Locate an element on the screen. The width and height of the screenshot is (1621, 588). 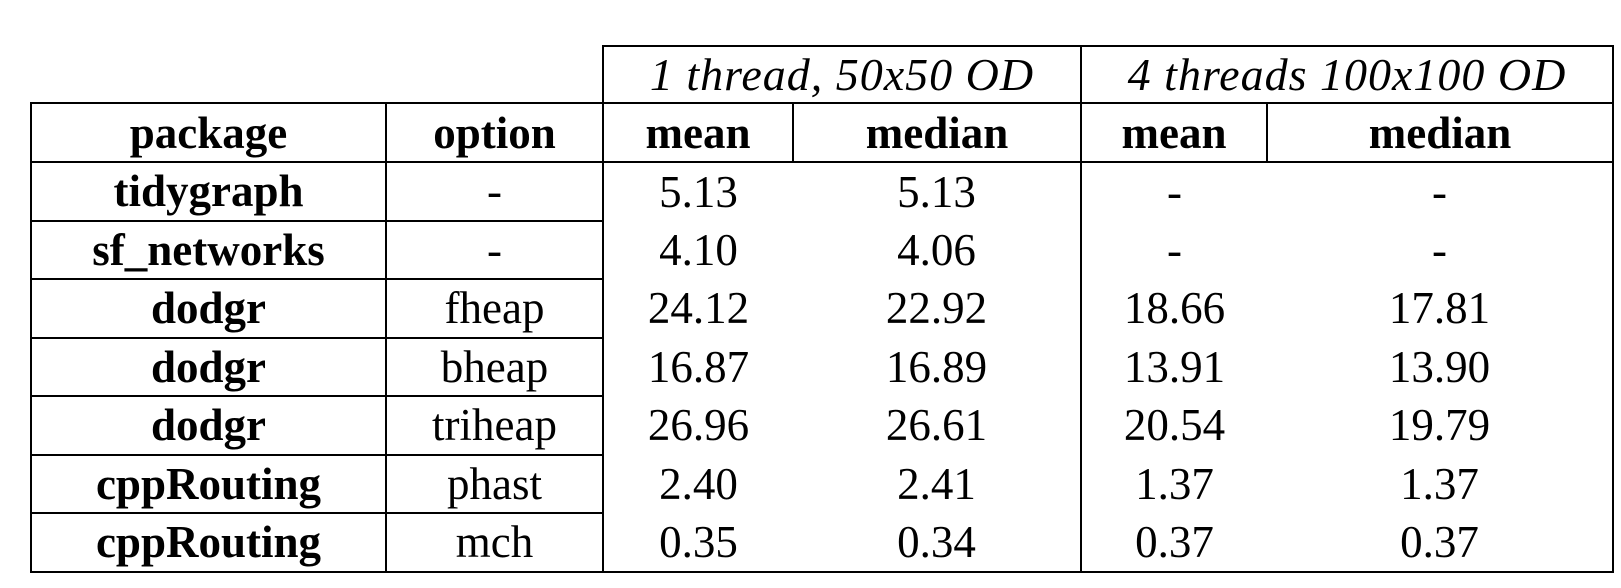
col-header-mean-1: mean is located at coordinates (698, 132).